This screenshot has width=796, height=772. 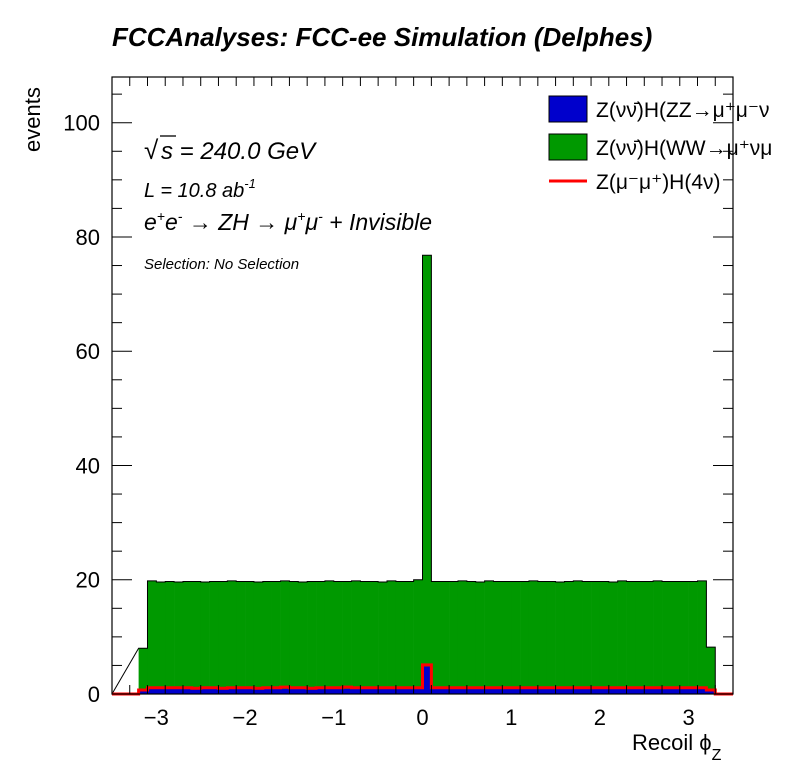 What do you see at coordinates (717, 755) in the screenshot?
I see `x-axis-label-sub: Z` at bounding box center [717, 755].